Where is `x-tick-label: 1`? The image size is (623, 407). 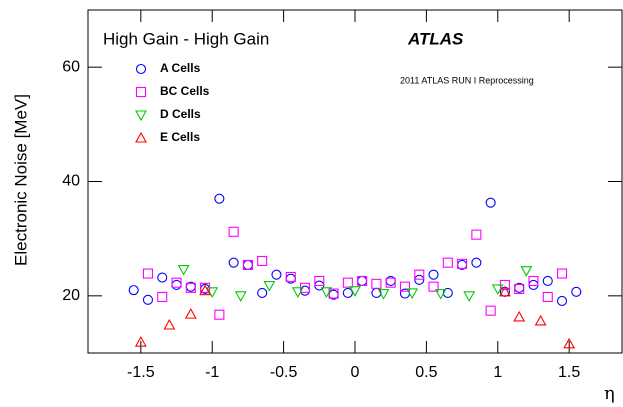 x-tick-label: 1 is located at coordinates (497, 372).